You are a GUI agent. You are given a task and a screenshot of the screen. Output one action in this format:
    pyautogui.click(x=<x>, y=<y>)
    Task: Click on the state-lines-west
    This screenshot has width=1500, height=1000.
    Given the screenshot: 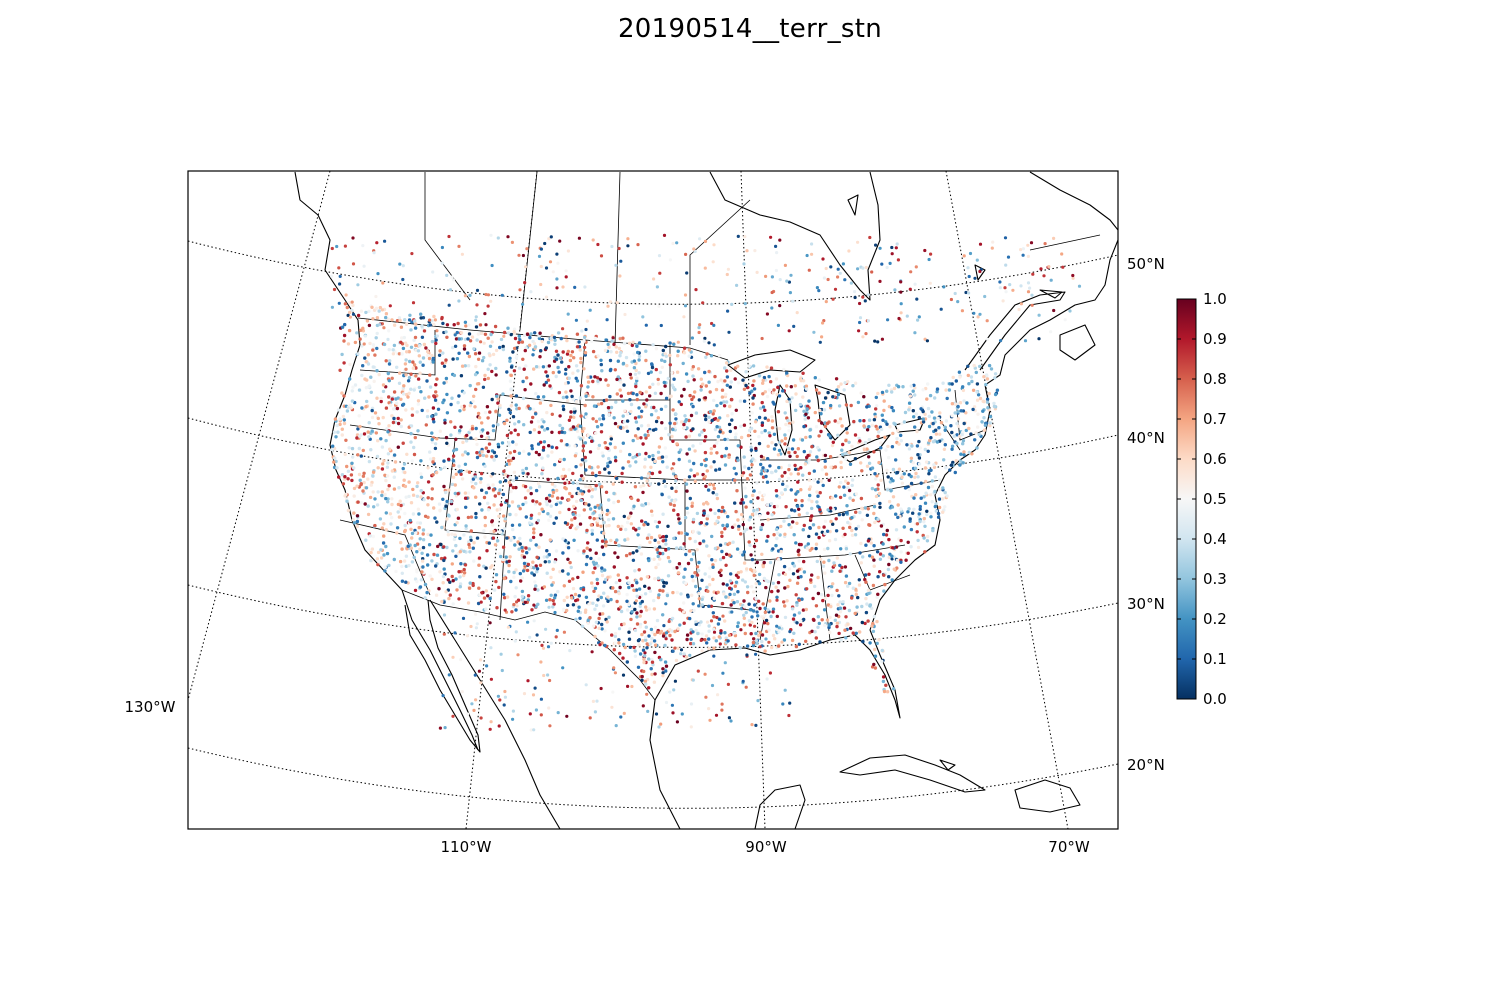 What is the action you would take?
    pyautogui.click(x=517, y=475)
    